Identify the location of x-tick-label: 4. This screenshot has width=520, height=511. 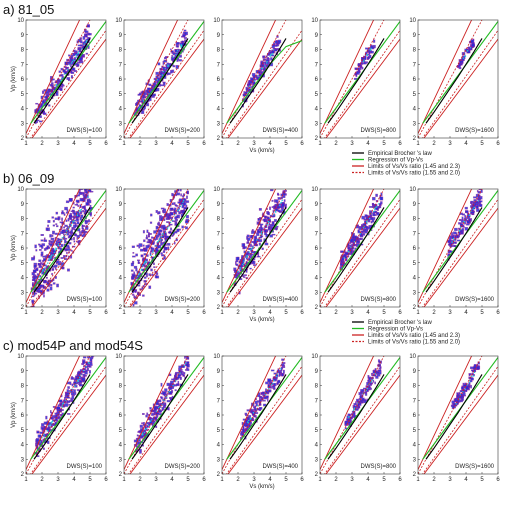
(270, 144).